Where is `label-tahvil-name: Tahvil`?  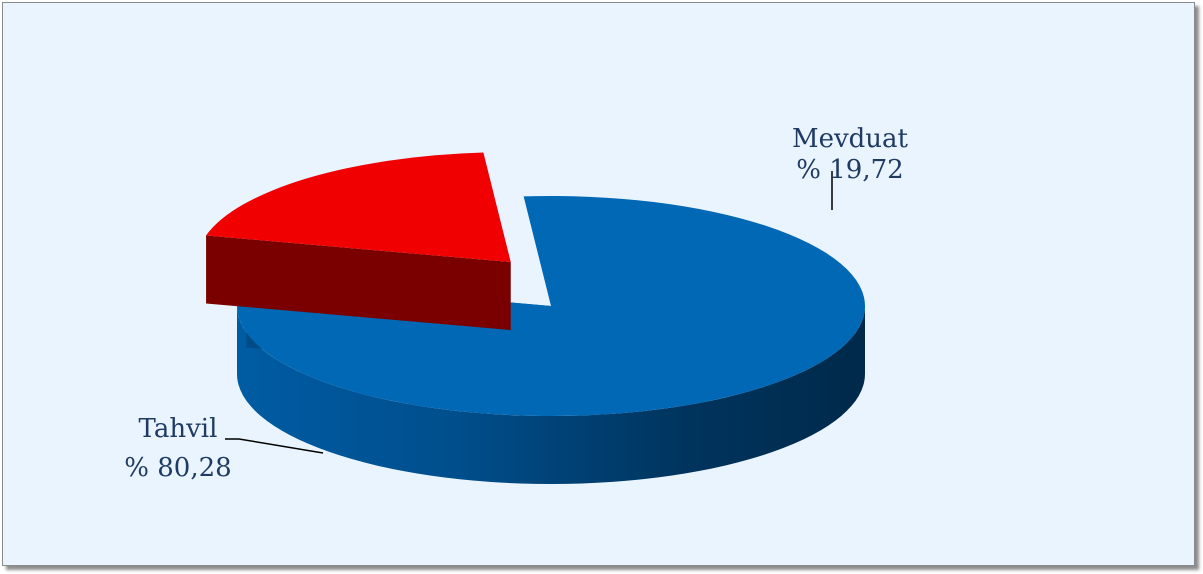
label-tahvil-name: Tahvil is located at coordinates (178, 429).